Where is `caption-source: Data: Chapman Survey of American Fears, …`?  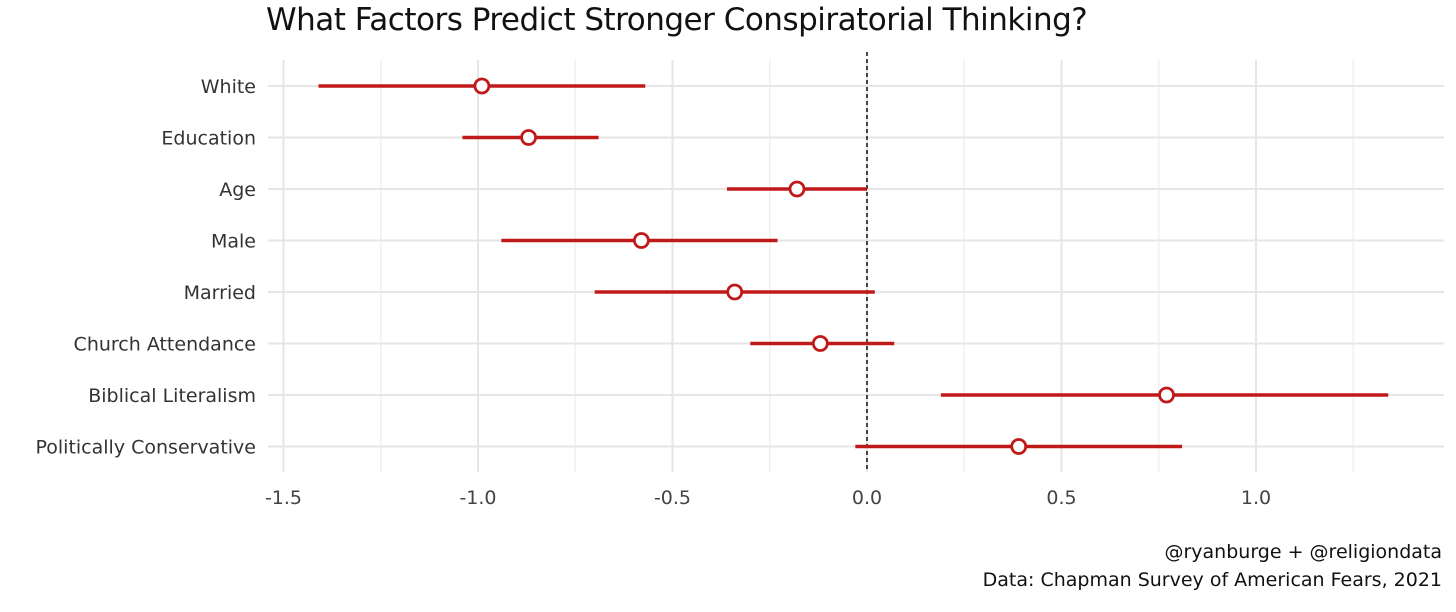
caption-source: Data: Chapman Survey of American Fears, … is located at coordinates (1212, 580).